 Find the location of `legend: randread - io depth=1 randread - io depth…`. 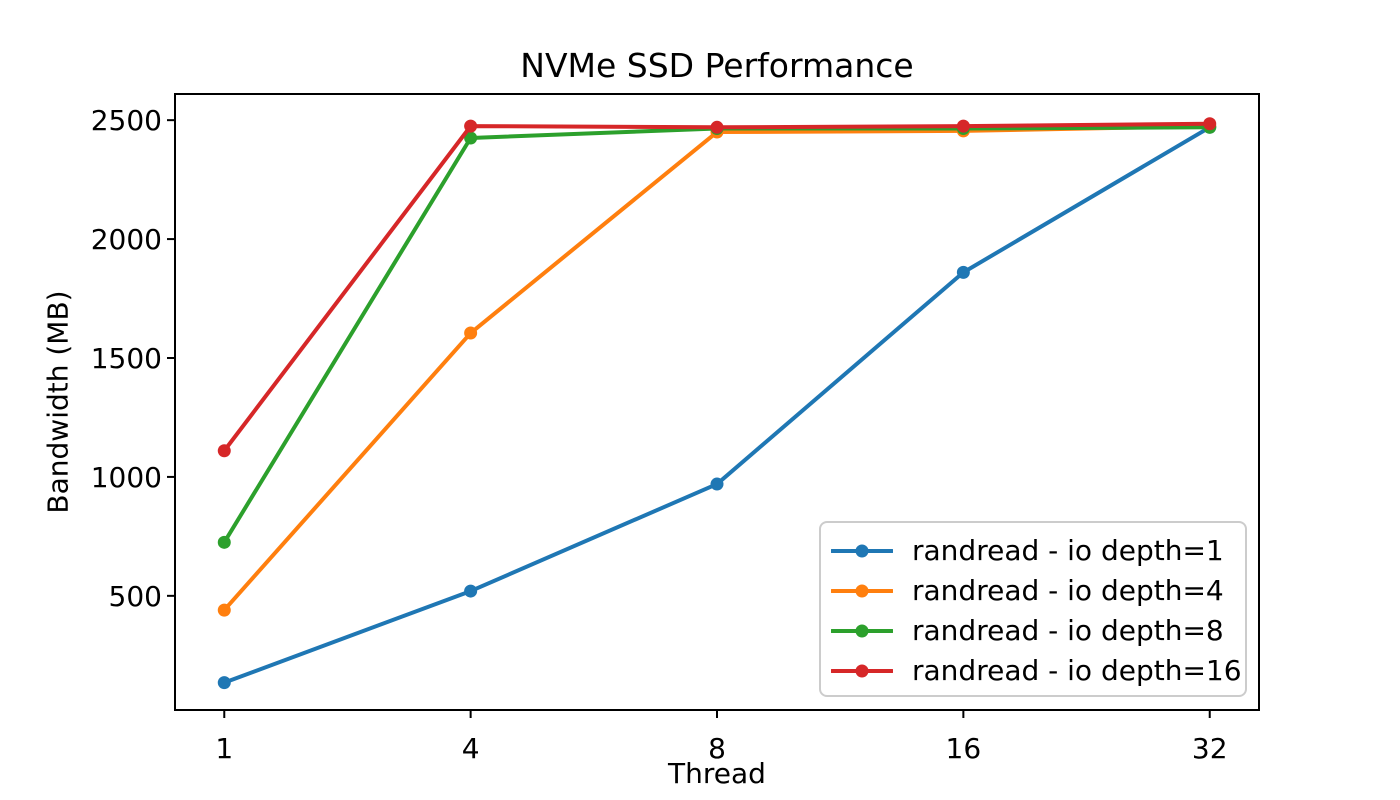

legend: randread - io depth=1 randread - io depth… is located at coordinates (1033, 609).